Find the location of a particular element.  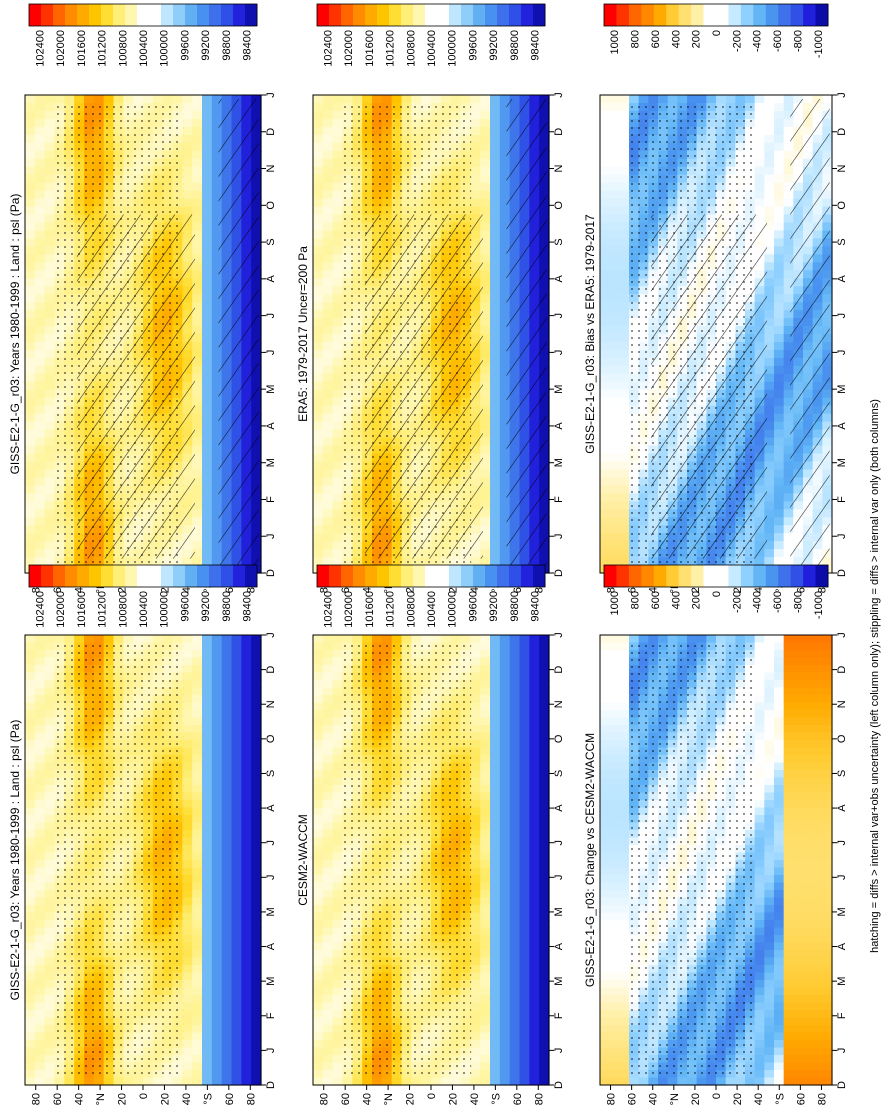

month-tick-label: D is located at coordinates (559, 132).